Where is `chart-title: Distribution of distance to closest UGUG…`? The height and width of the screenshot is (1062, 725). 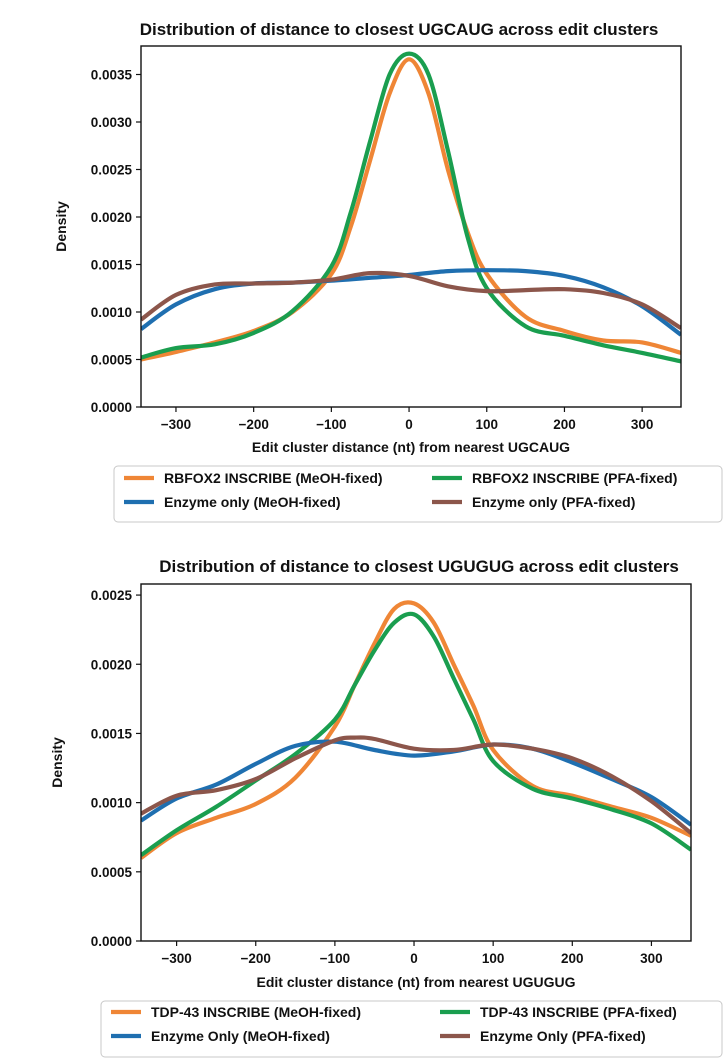 chart-title: Distribution of distance to closest UGUG… is located at coordinates (419, 566).